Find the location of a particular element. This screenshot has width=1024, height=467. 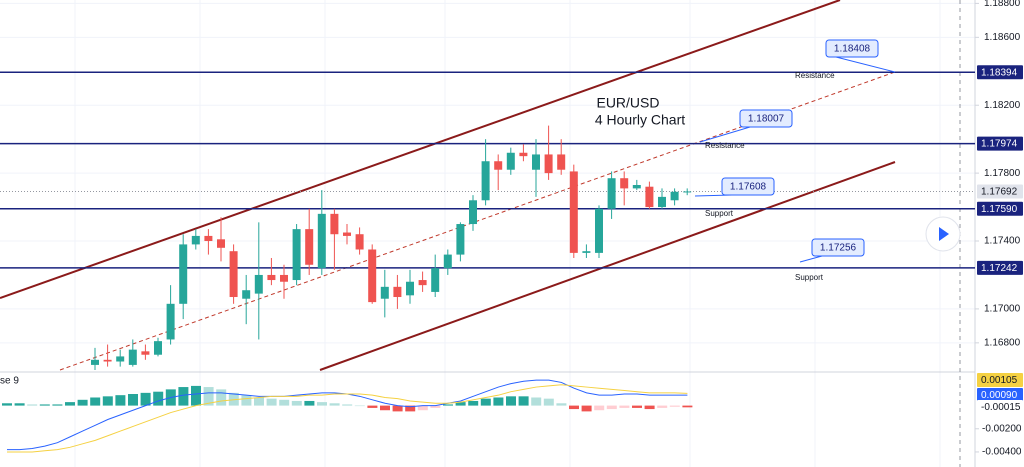

last-value-label: -0.00015 is located at coordinates (1001, 407).